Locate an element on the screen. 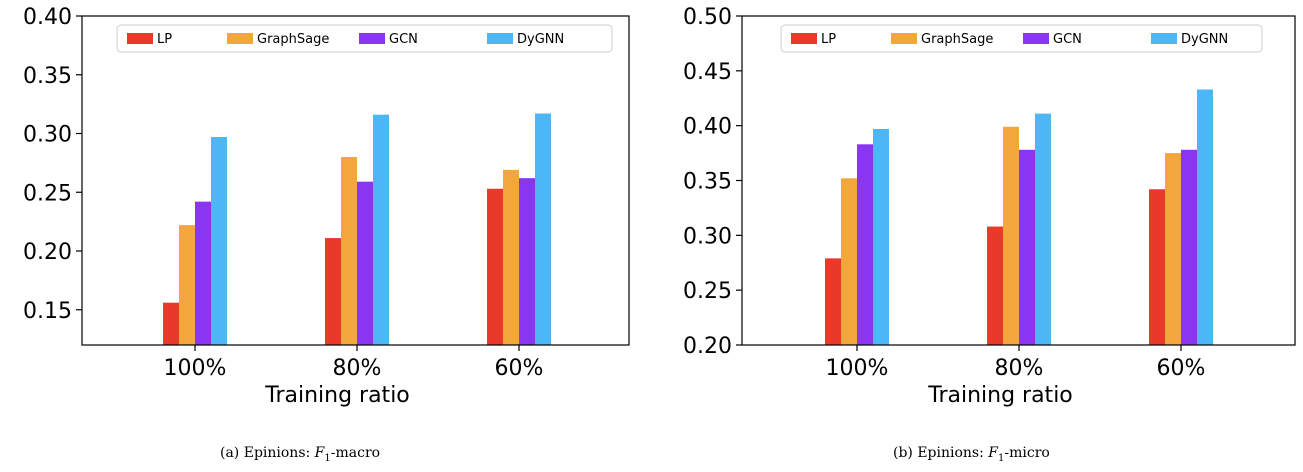 This screenshot has width=1303, height=472. y-tick-label: 0.45 is located at coordinates (707, 72).